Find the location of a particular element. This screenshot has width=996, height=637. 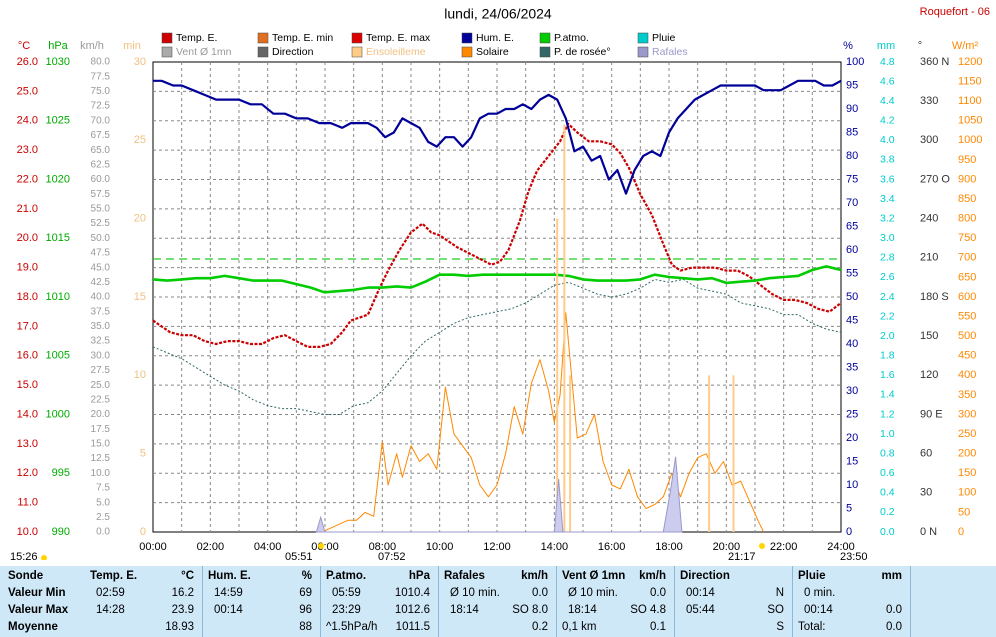

summary-cell: ^1.5hPa/h is located at coordinates (352, 627).